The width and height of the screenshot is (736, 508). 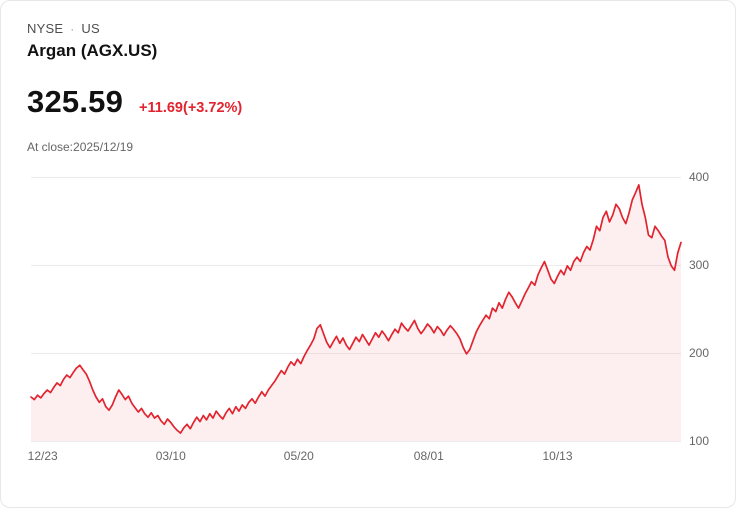 What do you see at coordinates (90, 28) in the screenshot?
I see `region-label: US` at bounding box center [90, 28].